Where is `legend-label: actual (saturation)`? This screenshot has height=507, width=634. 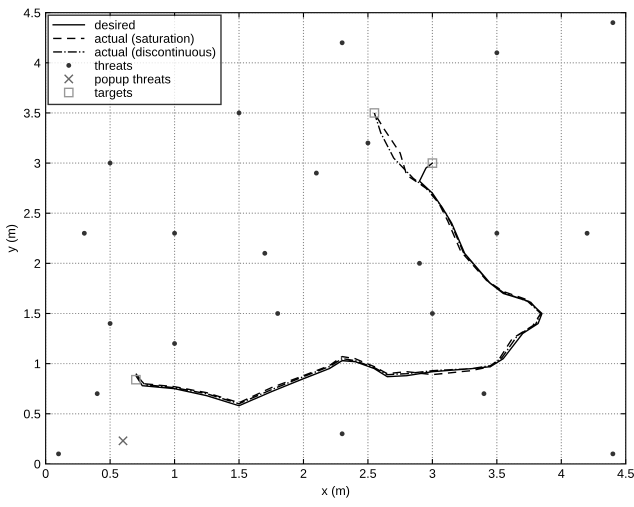
legend-label: actual (saturation) is located at coordinates (144, 40).